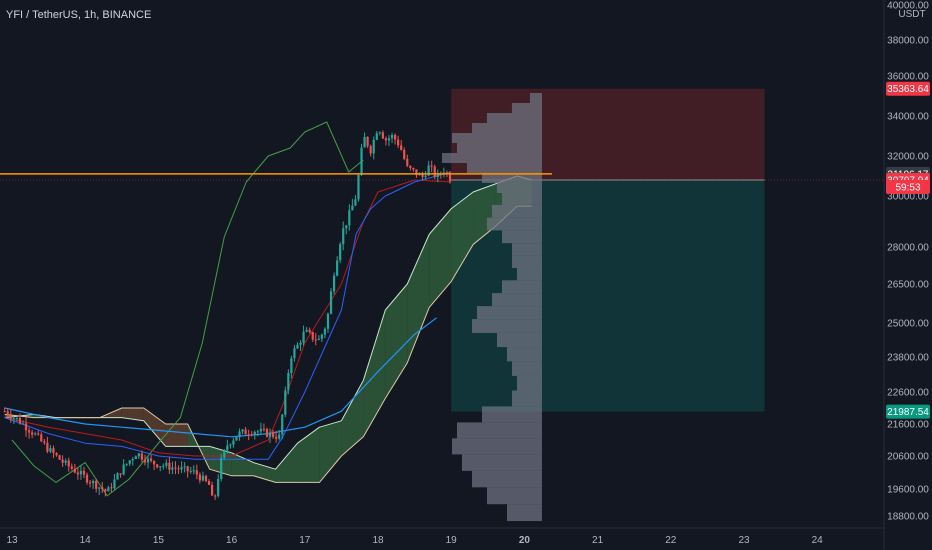 This screenshot has height=550, width=932. I want to click on price-tick-label: 18800.00, so click(908, 517).